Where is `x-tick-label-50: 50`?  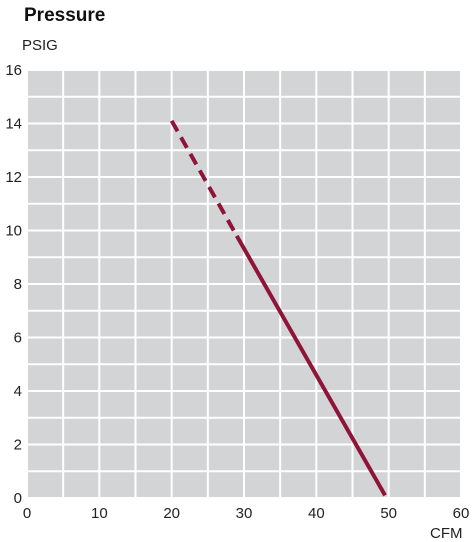 x-tick-label-50: 50 is located at coordinates (388, 513).